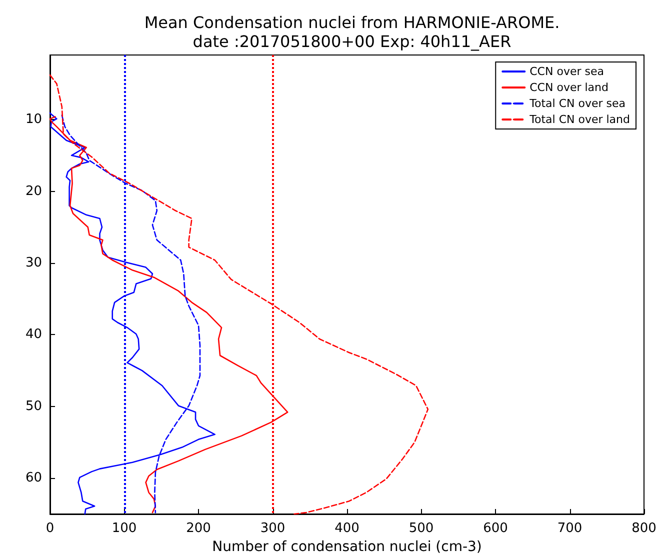 The height and width of the screenshot is (559, 668). I want to click on y-tick-label: 40, so click(33, 334).